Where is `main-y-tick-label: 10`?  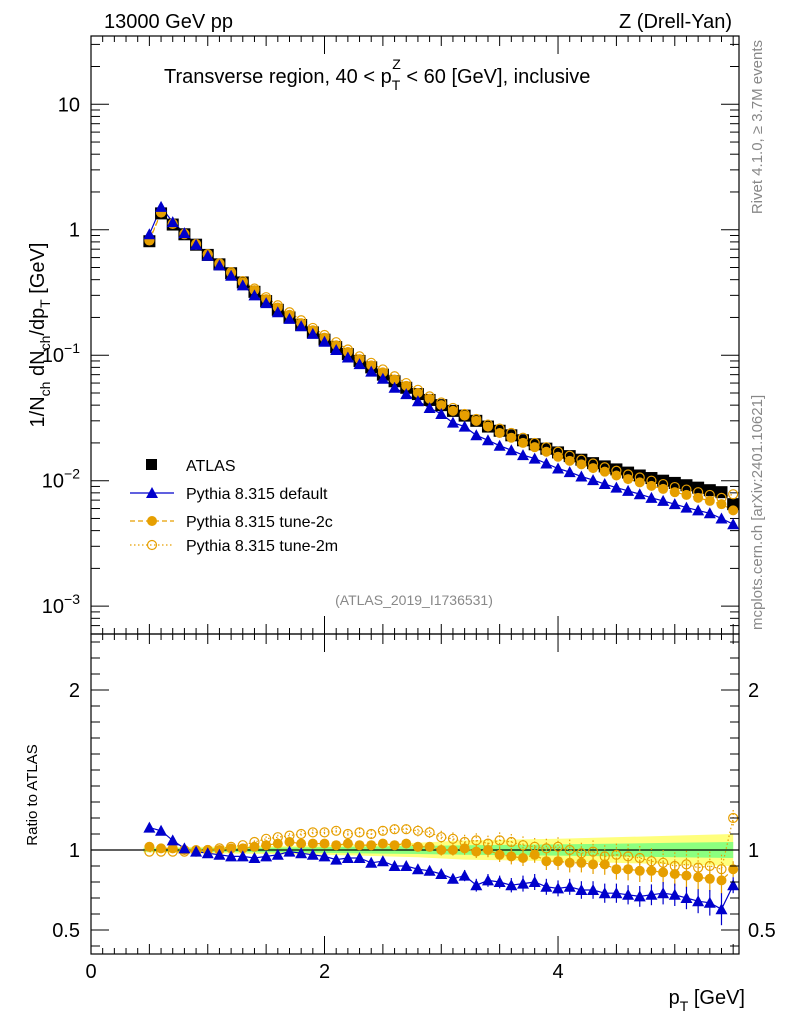 main-y-tick-label: 10 is located at coordinates (69, 105).